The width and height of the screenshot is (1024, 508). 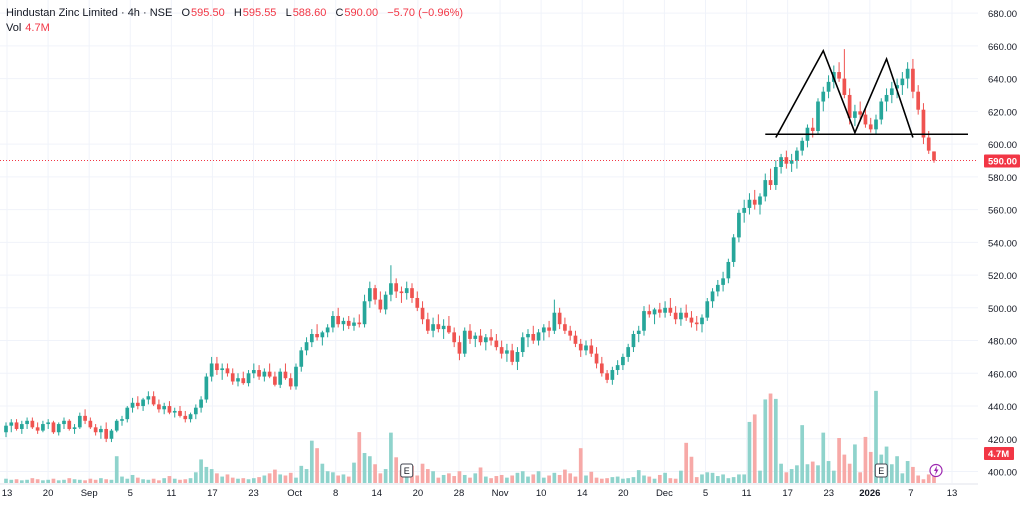 What do you see at coordinates (294, 493) in the screenshot?
I see `time-tick-label: Oct` at bounding box center [294, 493].